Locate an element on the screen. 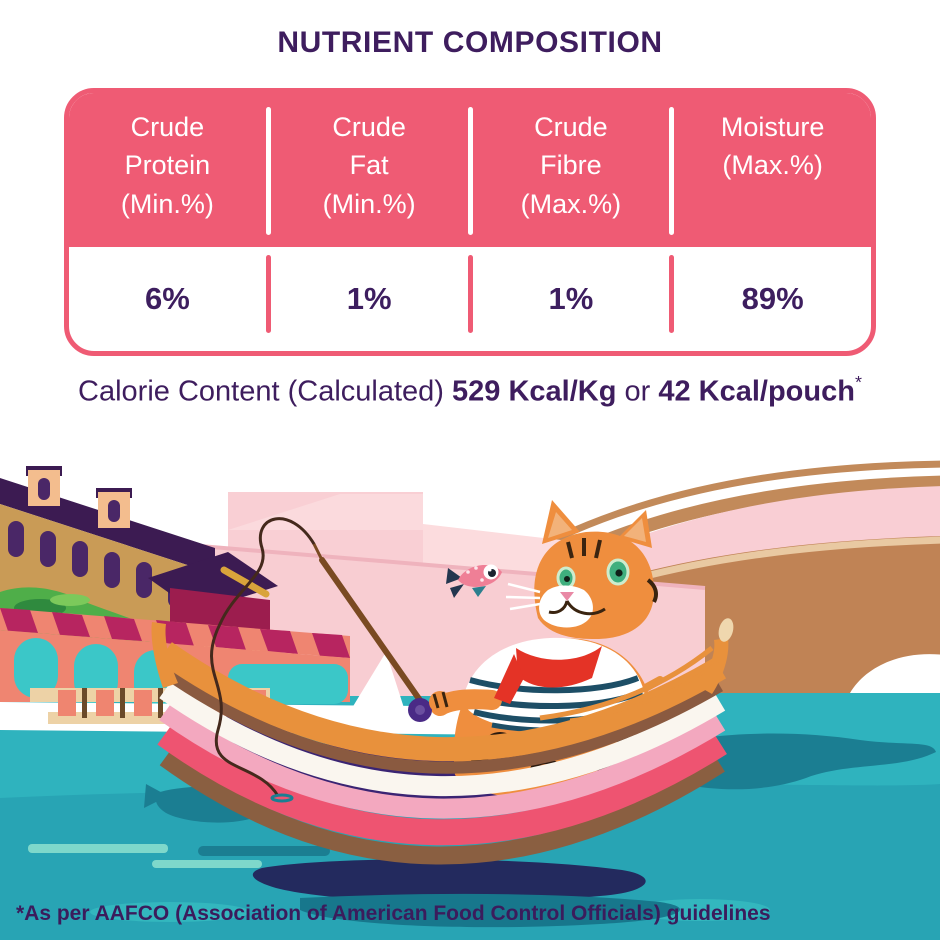 Image resolution: width=940 pixels, height=940 pixels. value-text: 89% is located at coordinates (772, 298).